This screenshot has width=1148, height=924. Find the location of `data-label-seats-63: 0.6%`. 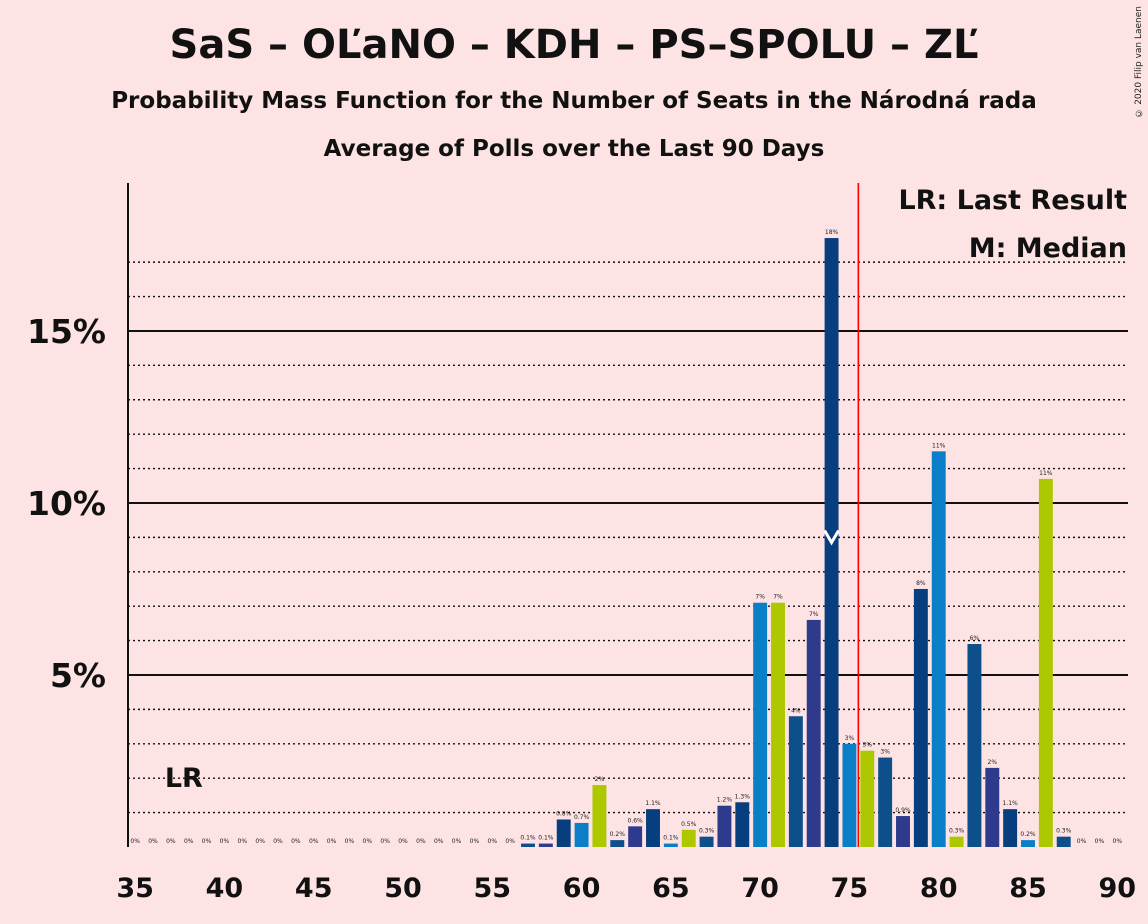

data-label-seats-63: 0.6% is located at coordinates (636, 820).